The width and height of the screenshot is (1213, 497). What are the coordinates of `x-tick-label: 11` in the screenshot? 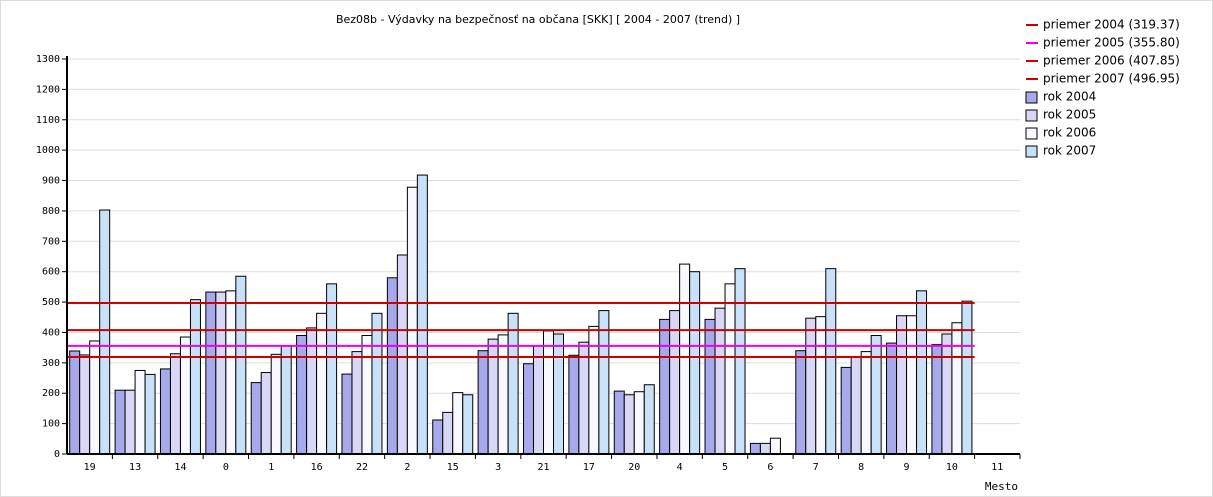 It's located at (997, 467).